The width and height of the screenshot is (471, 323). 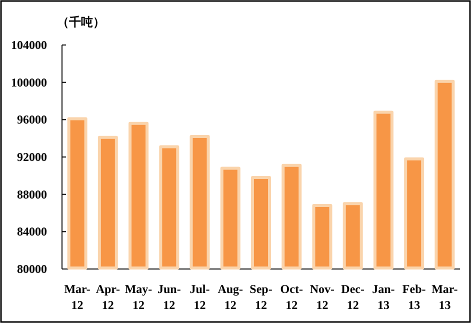 I want to click on x-tick-label: Jul-12, so click(x=200, y=297).